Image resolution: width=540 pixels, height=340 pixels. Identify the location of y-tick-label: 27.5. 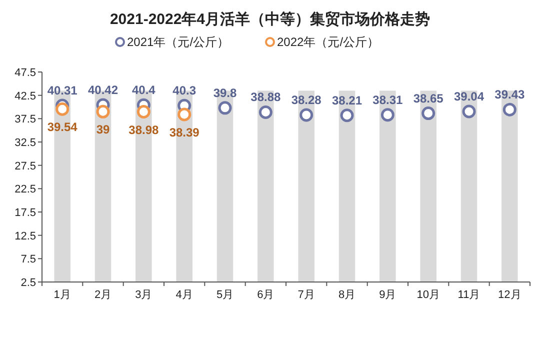
(25, 166).